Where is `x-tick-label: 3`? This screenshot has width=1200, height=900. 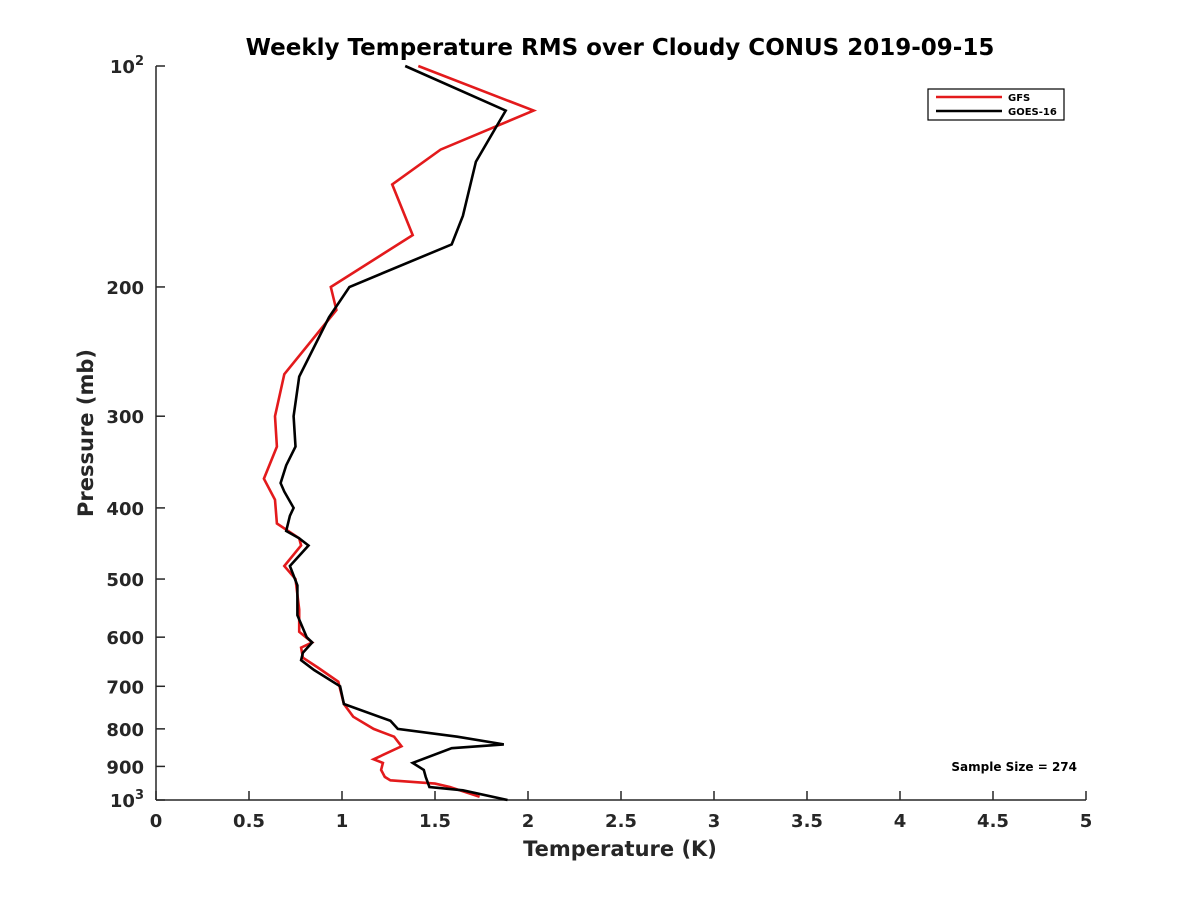
x-tick-label: 3 is located at coordinates (714, 821).